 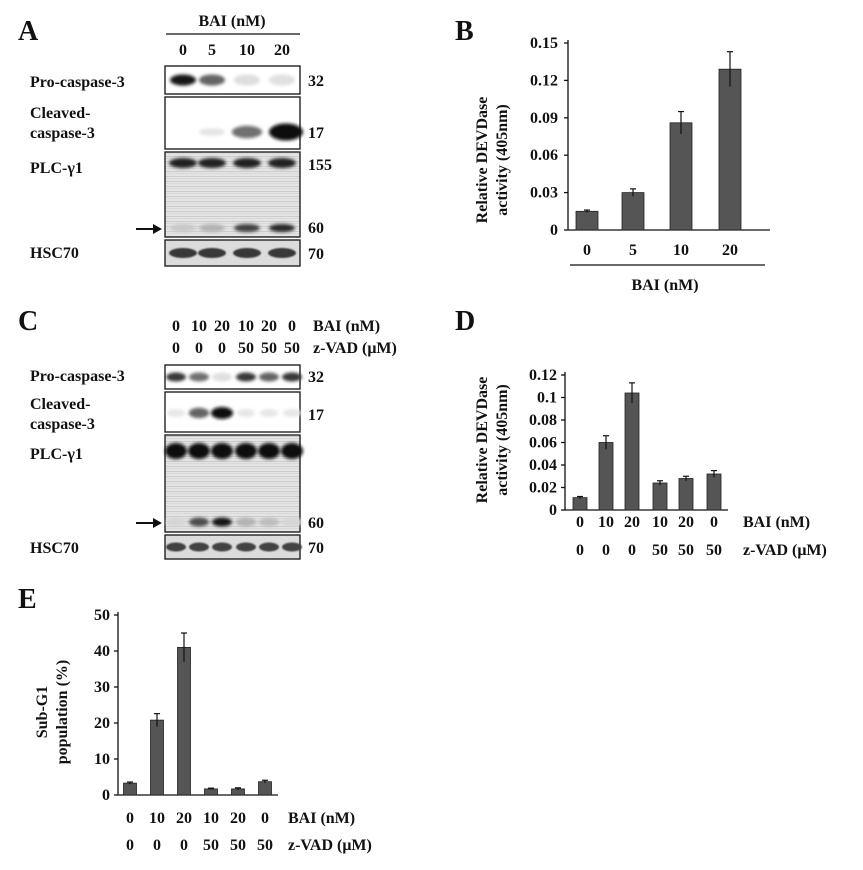 What do you see at coordinates (231, 21) in the screenshot?
I see `panel-a-treatment-header: BAI (nM)` at bounding box center [231, 21].